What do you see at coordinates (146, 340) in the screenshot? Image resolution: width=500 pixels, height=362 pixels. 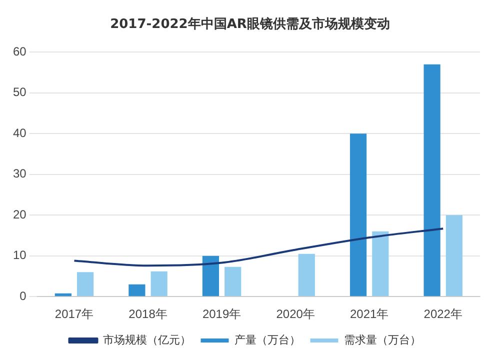 I see `legend-label: 市场规模（亿元）` at bounding box center [146, 340].